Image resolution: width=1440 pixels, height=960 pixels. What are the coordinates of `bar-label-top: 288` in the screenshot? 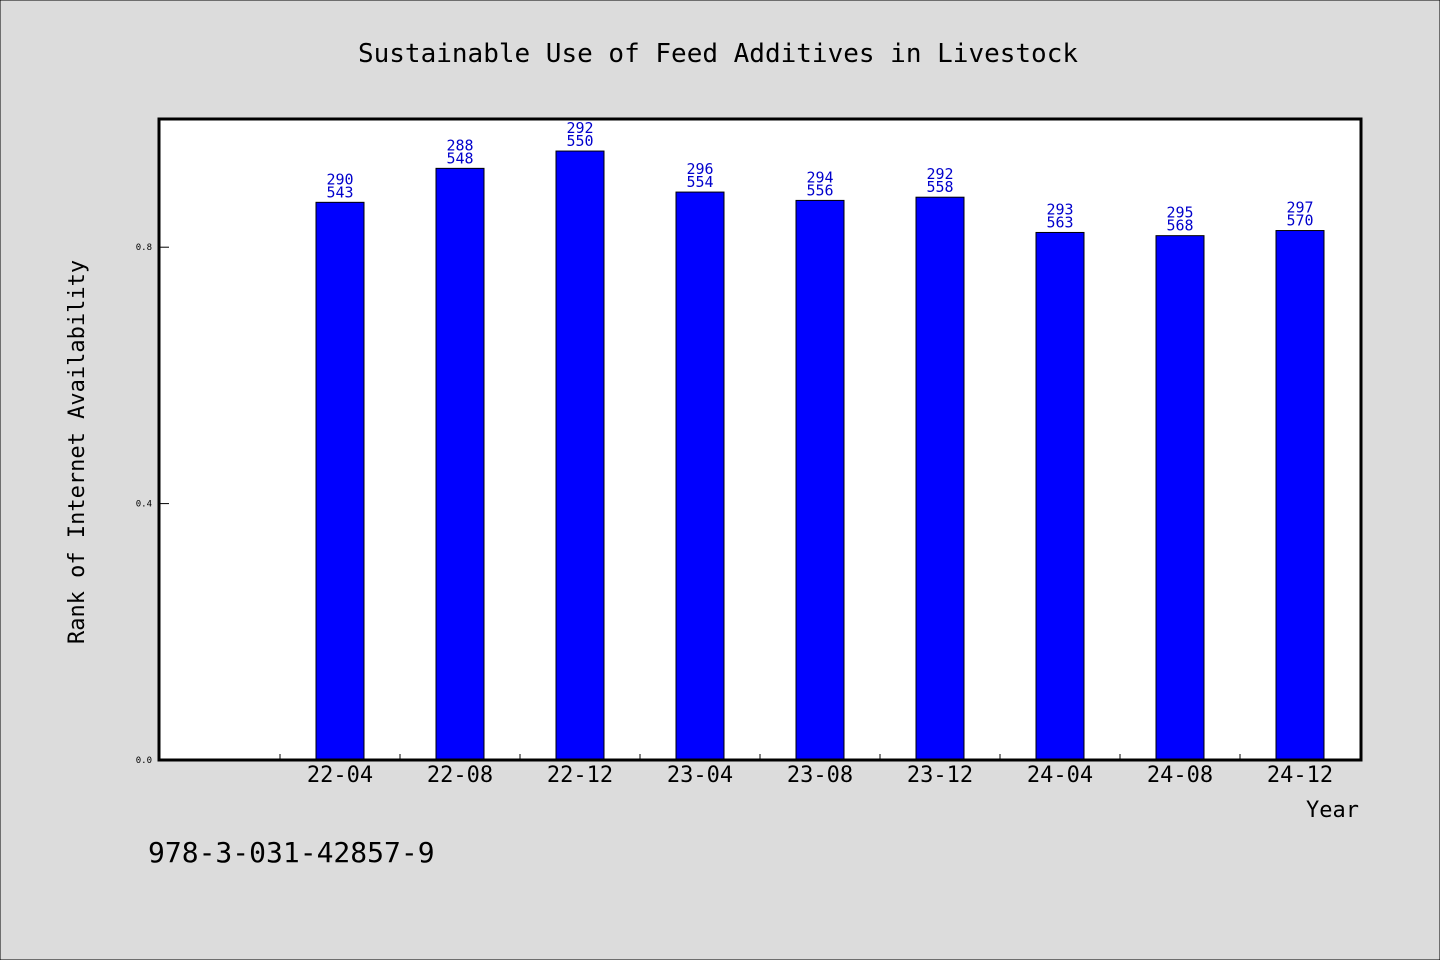 It's located at (459, 145).